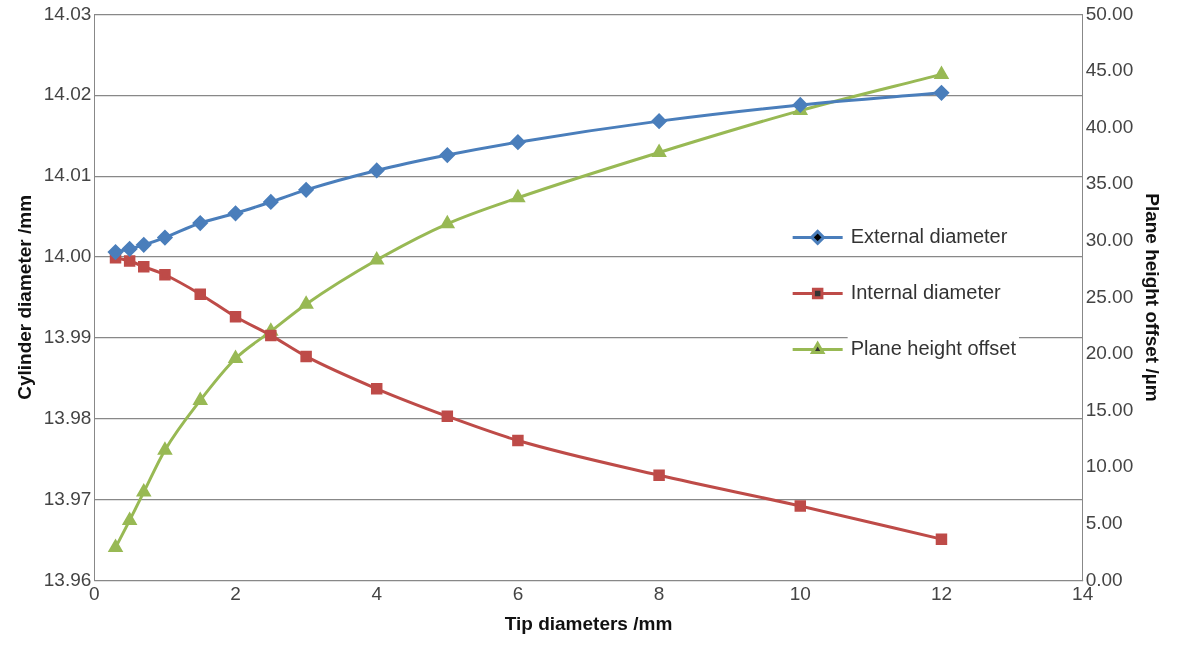 The height and width of the screenshot is (646, 1177). Describe the element at coordinates (1109, 409) in the screenshot. I see `y2-tick-label: 15.00` at that location.